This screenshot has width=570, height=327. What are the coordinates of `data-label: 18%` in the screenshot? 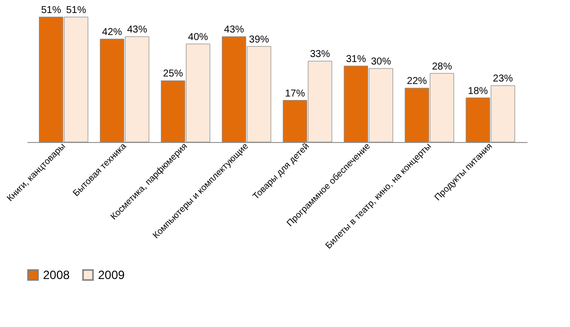 It's located at (478, 91).